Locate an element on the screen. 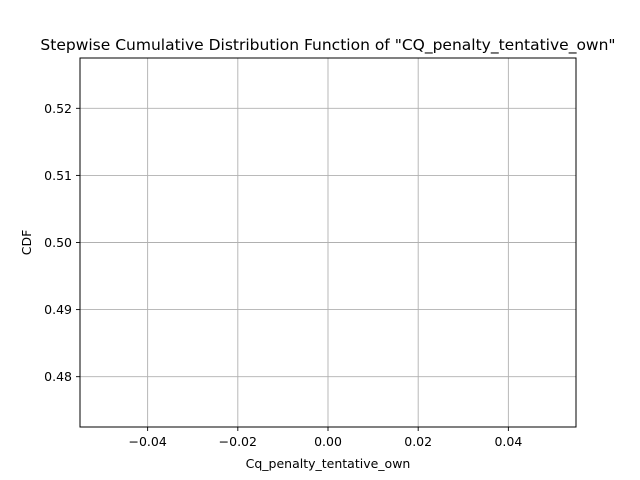 This screenshot has width=640, height=480. x-tick-label: 0.04 is located at coordinates (508, 441).